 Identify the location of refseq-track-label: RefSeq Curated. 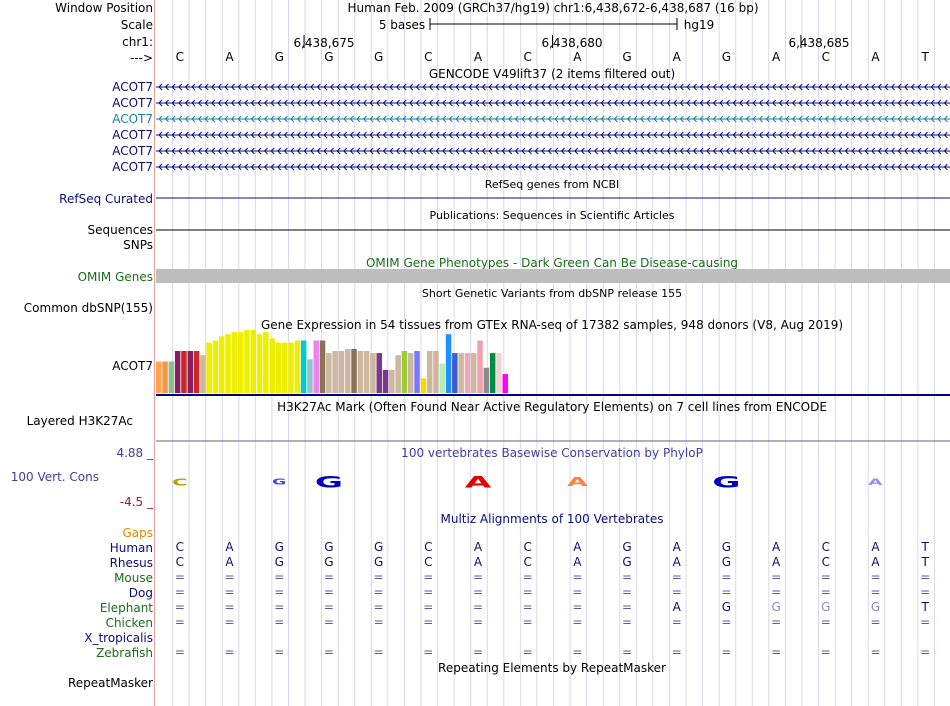
(106, 199).